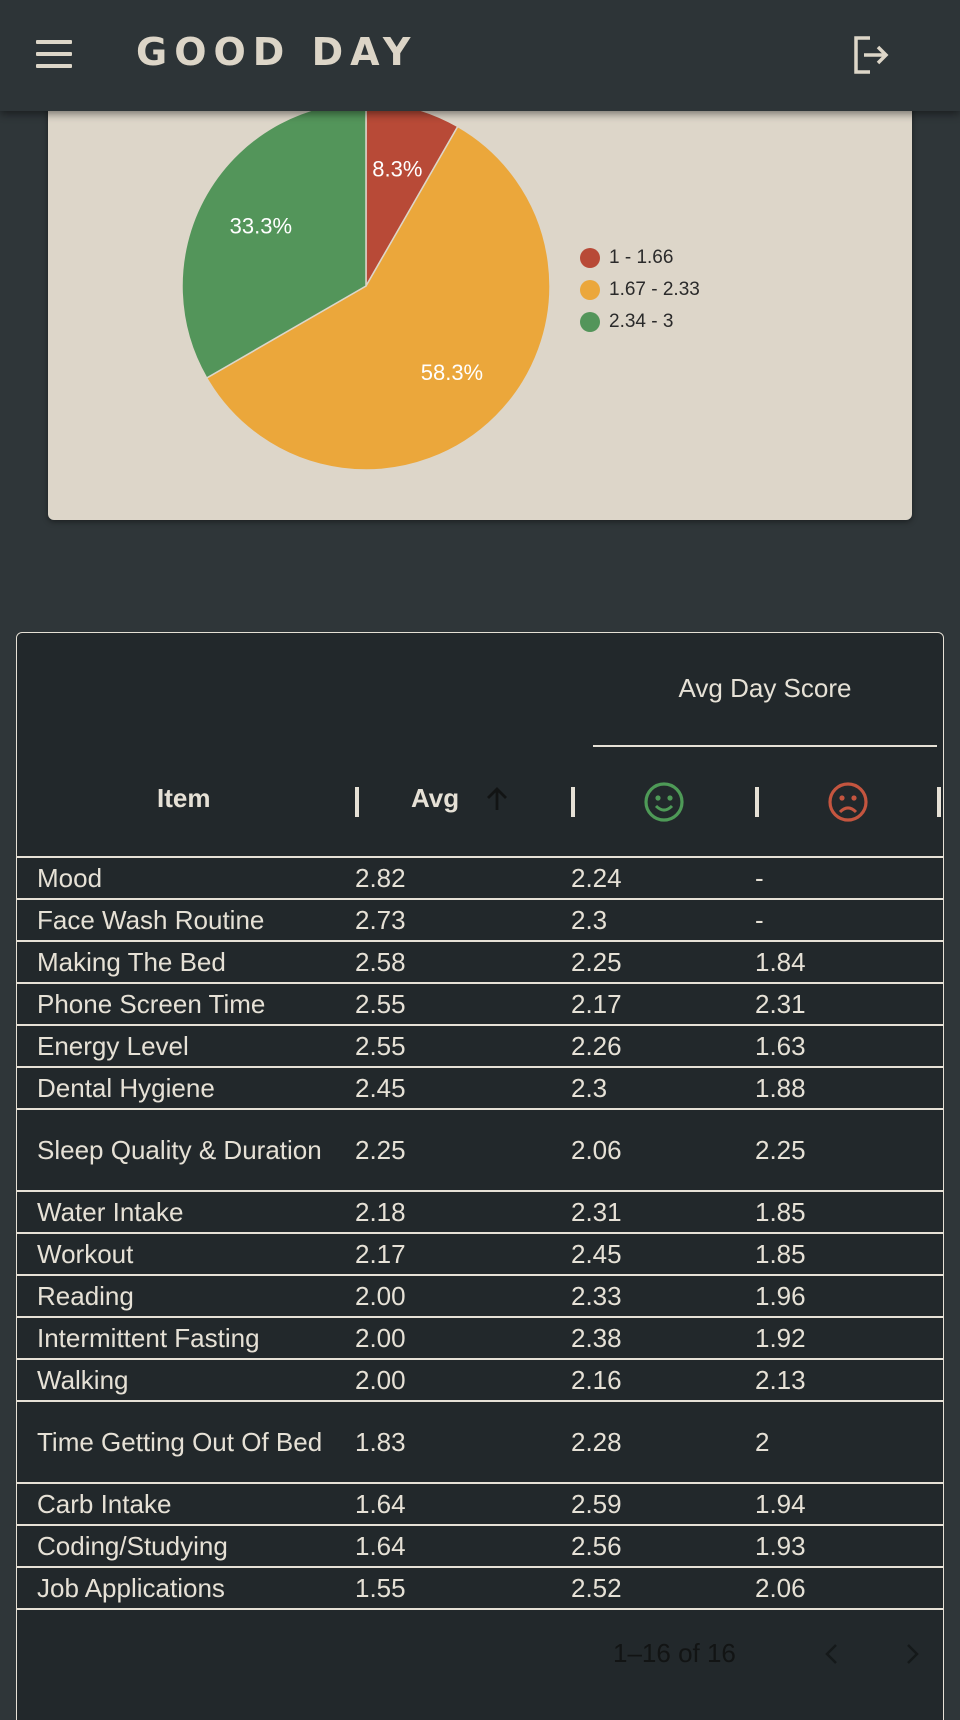  Describe the element at coordinates (596, 1441) in the screenshot. I see `cell-good-score: 2.28` at that location.